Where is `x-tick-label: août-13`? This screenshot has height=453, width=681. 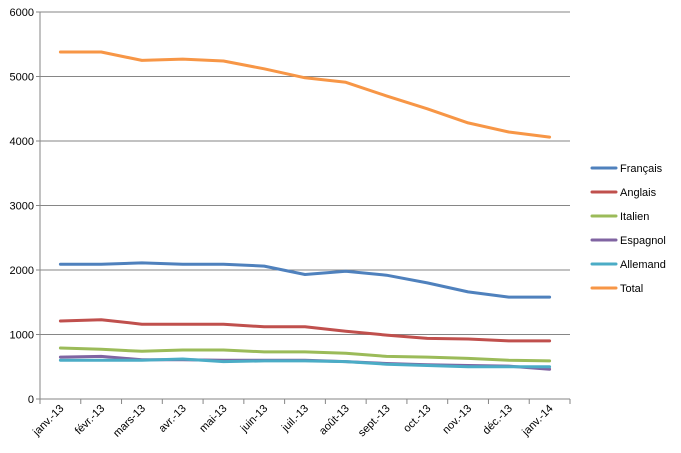
x-tick-label: août-13 is located at coordinates (334, 420).